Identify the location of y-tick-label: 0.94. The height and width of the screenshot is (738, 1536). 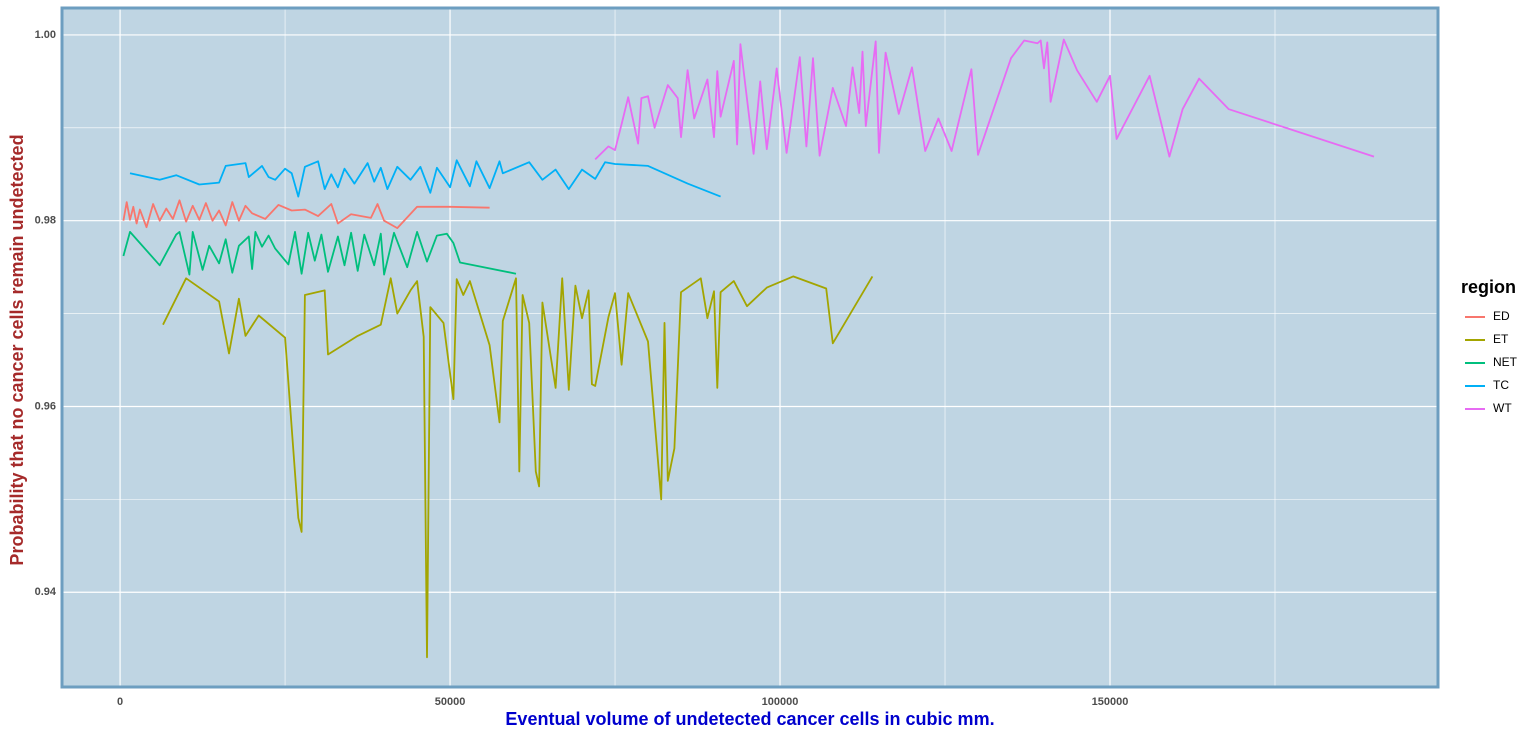
(46, 592).